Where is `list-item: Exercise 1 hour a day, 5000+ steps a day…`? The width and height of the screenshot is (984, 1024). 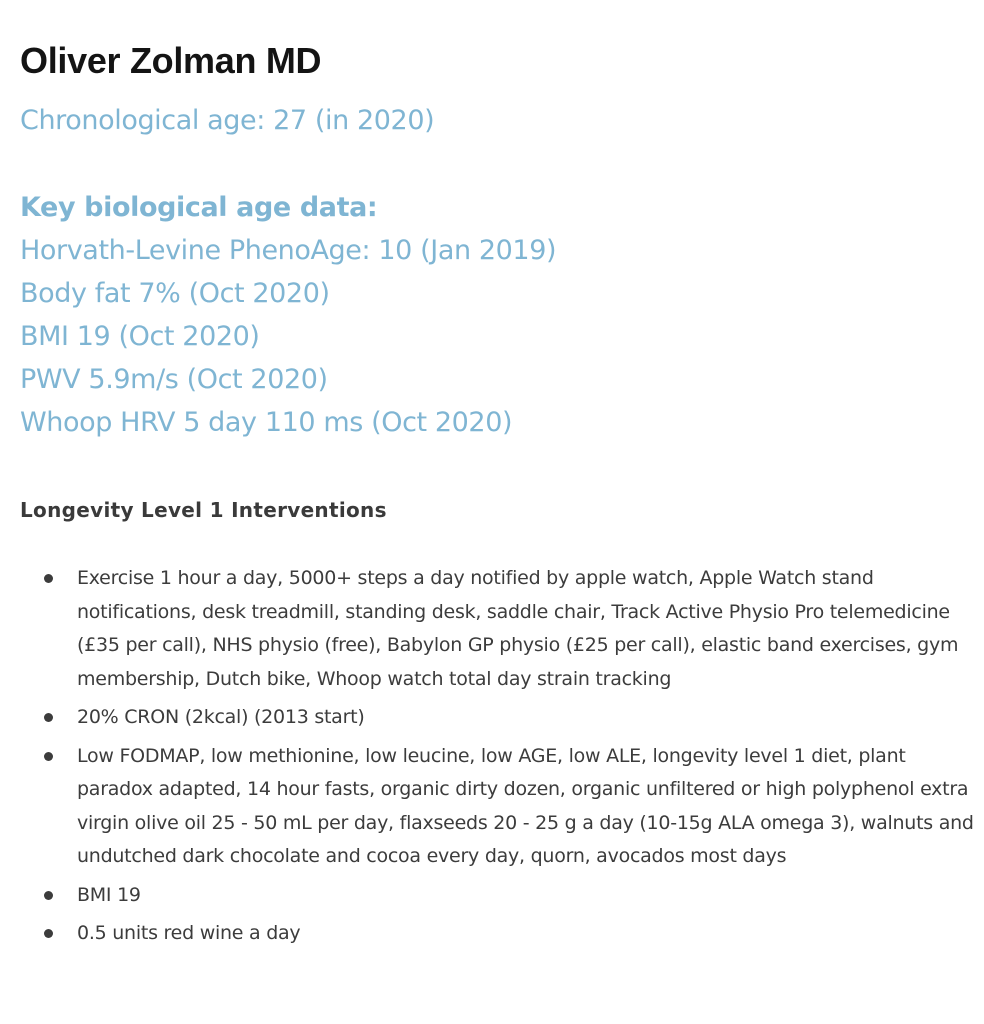
list-item: Exercise 1 hour a day, 5000+ steps a day… is located at coordinates (492, 629).